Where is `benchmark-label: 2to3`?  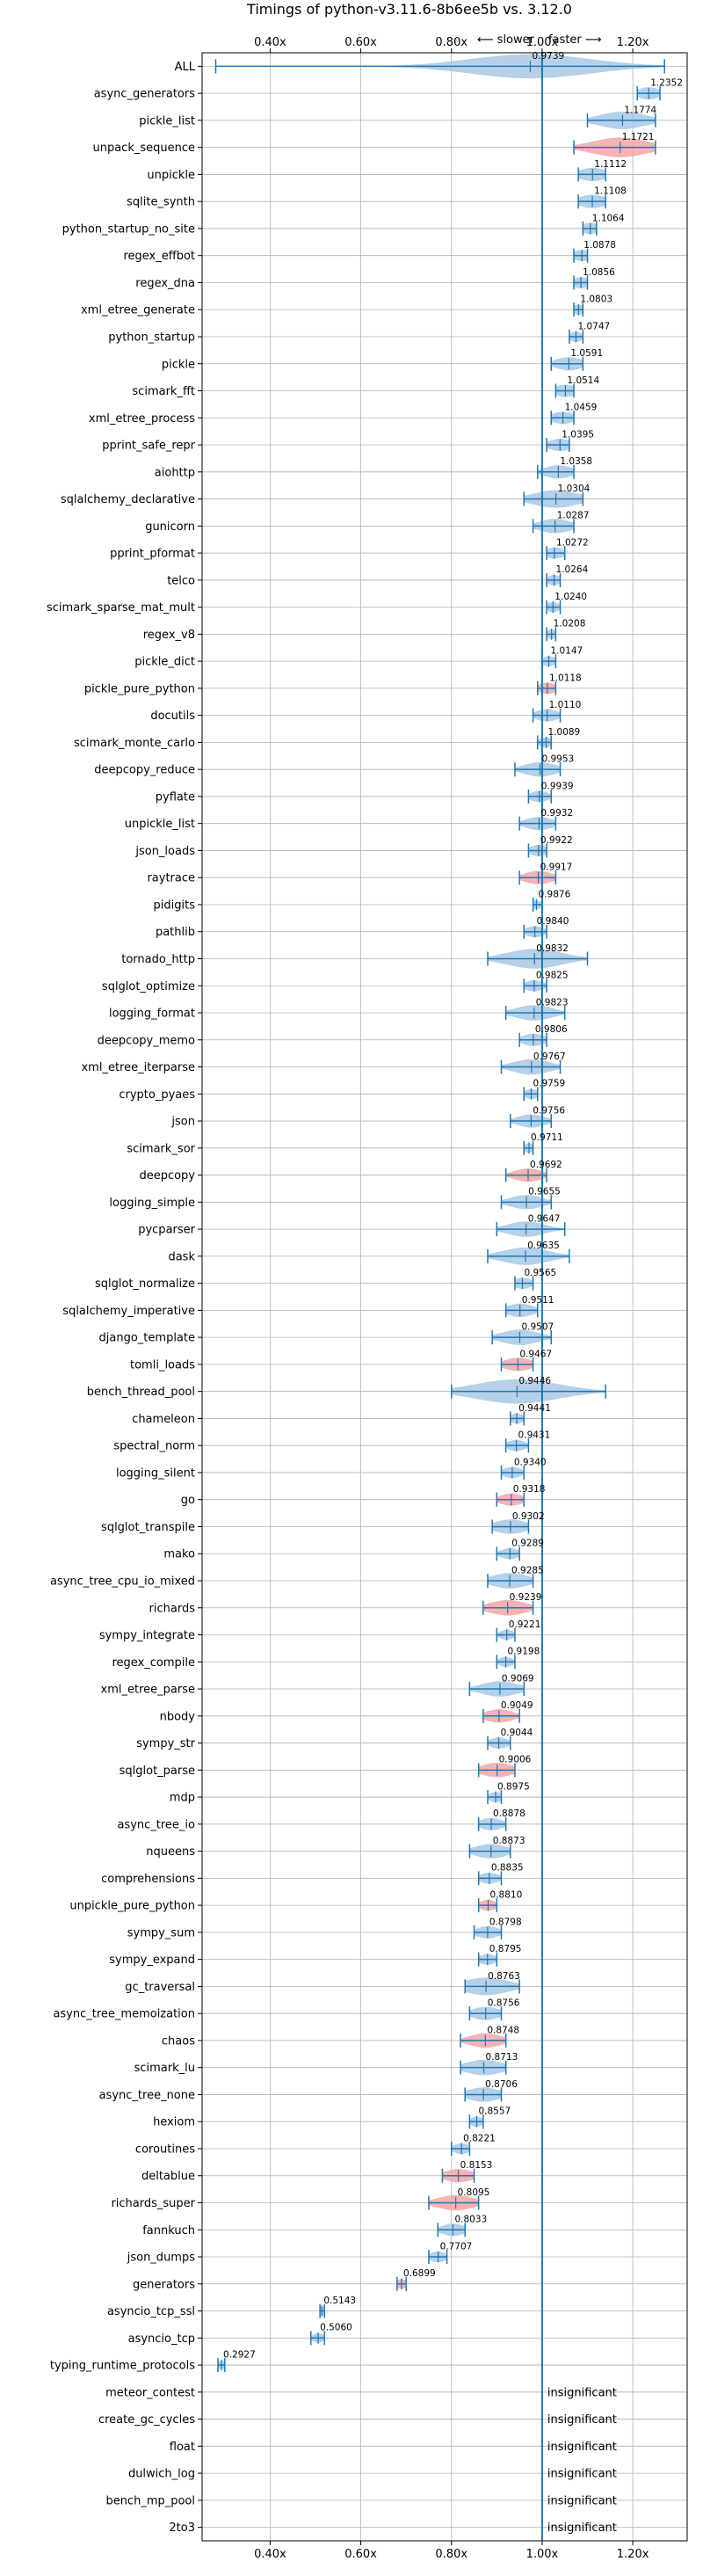 benchmark-label: 2to3 is located at coordinates (182, 2528).